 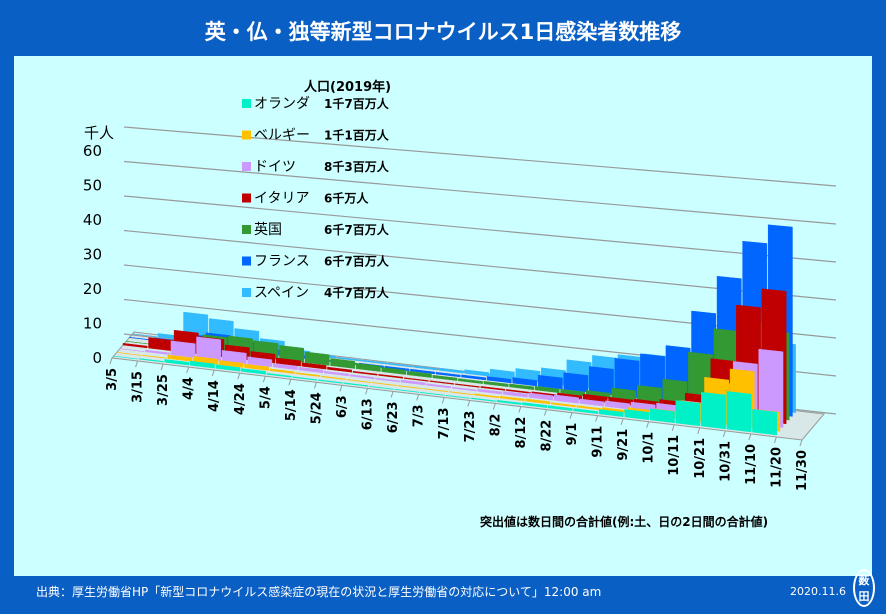 I want to click on legend-label: フランス, so click(x=282, y=262).